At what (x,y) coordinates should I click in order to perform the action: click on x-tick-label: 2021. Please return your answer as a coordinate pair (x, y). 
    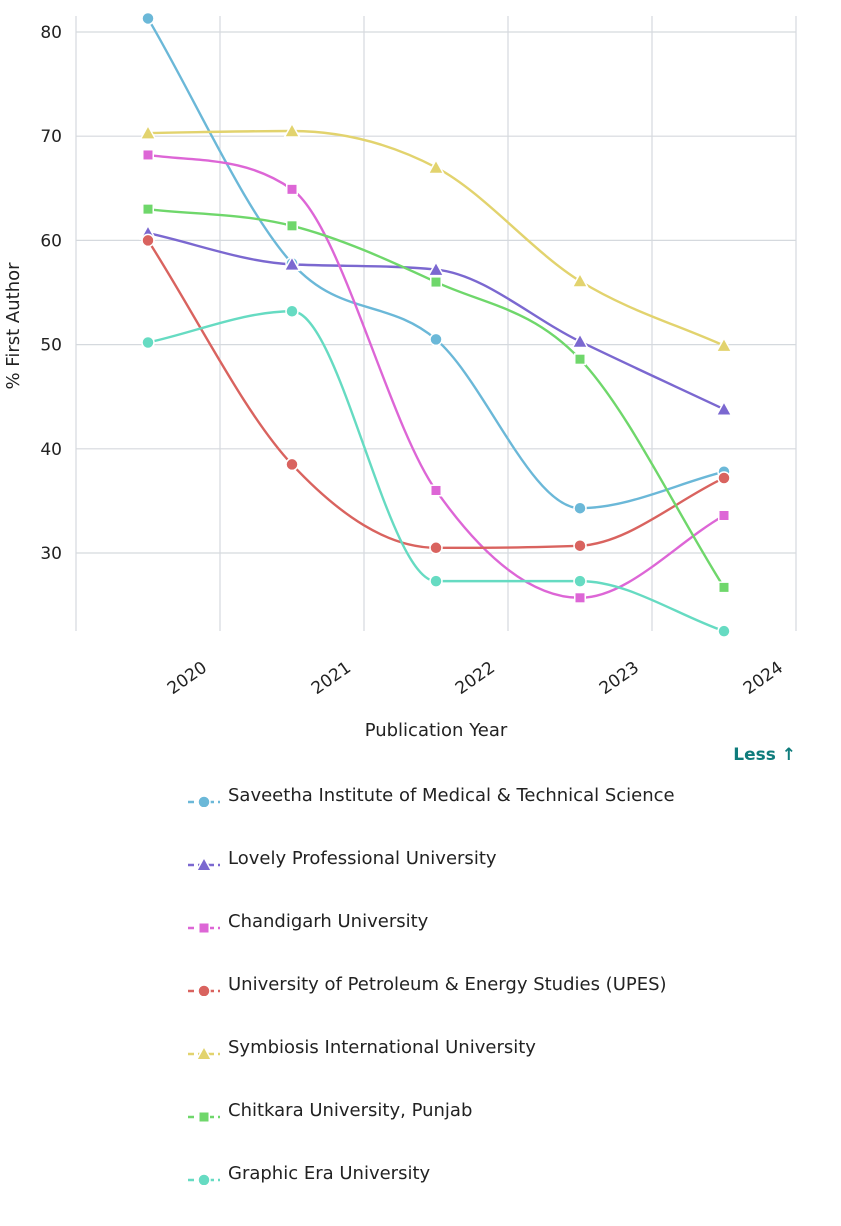
    Looking at the image, I should click on (331, 678).